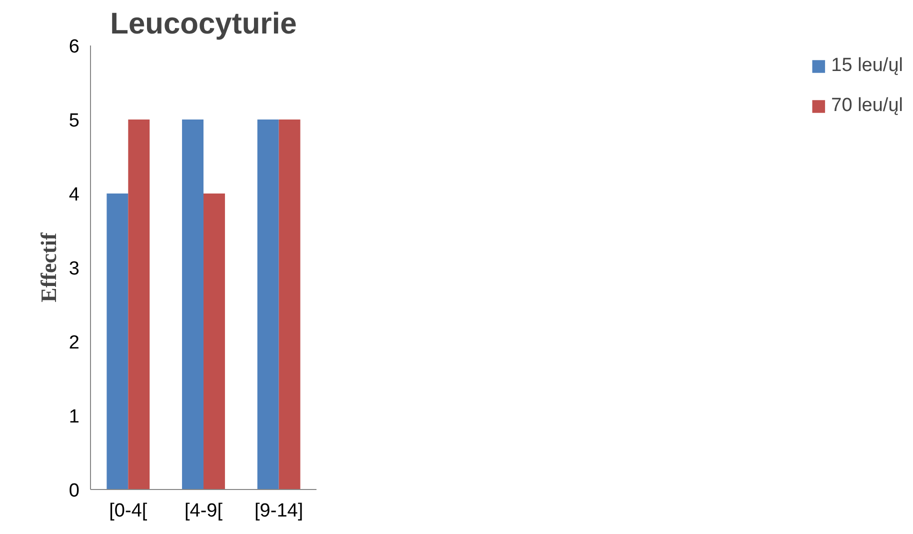  What do you see at coordinates (867, 66) in the screenshot?
I see `legend-label: 15 leu/ųl` at bounding box center [867, 66].